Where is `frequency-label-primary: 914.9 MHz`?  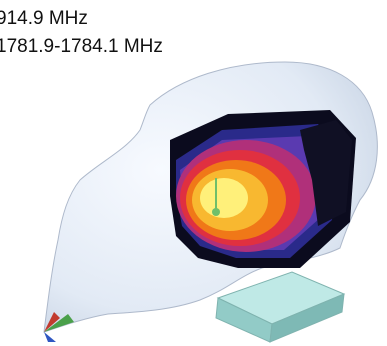
frequency-label-primary: 914.9 MHz is located at coordinates (44, 18).